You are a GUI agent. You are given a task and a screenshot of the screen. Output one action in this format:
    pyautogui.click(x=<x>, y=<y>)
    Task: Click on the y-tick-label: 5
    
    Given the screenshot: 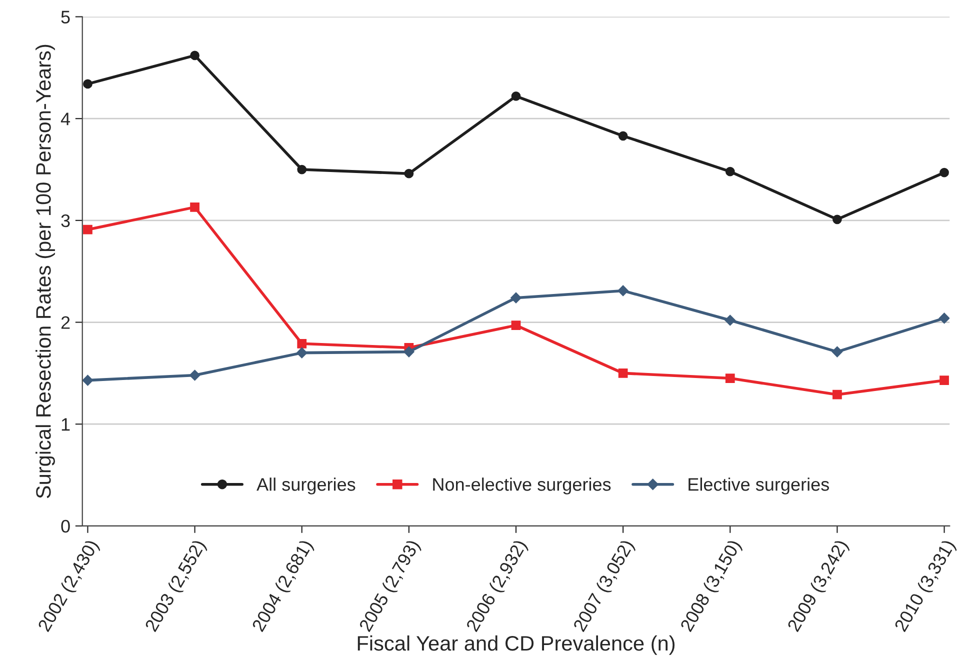 What is the action you would take?
    pyautogui.click(x=65, y=17)
    